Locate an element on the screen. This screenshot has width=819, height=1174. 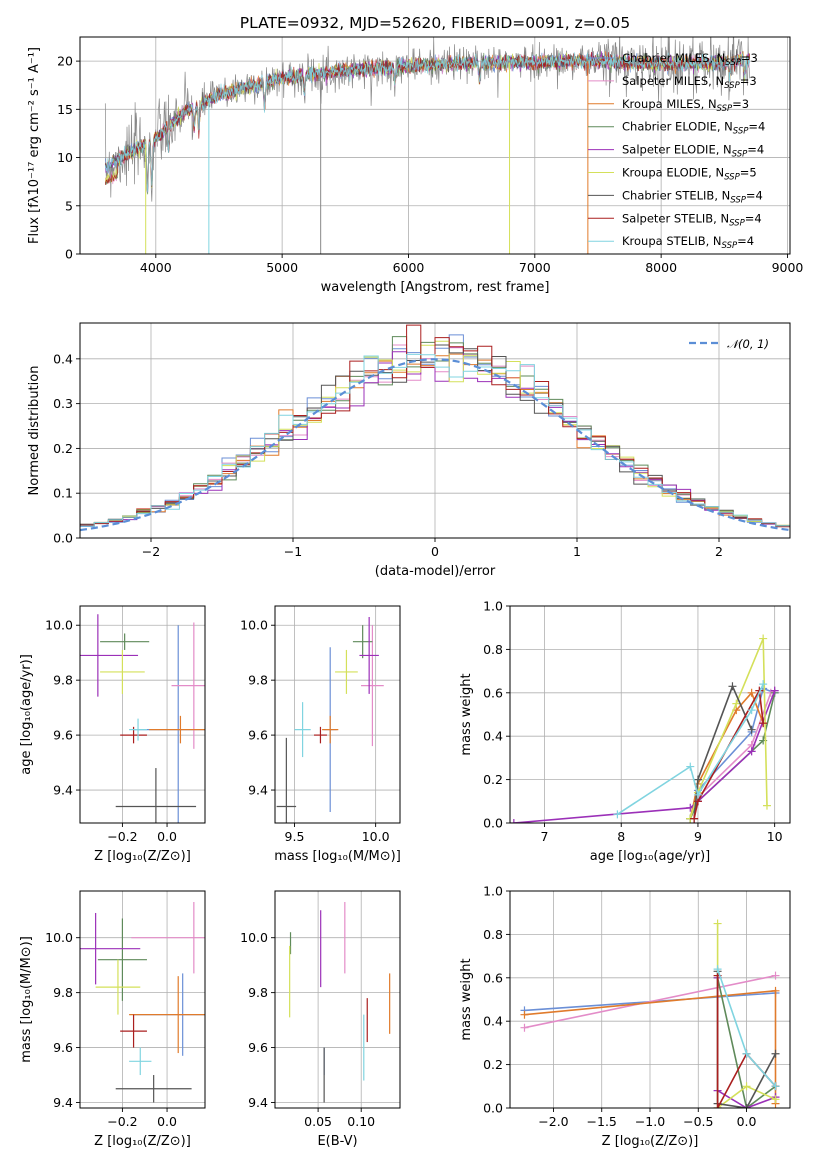
x-axis-label: mass [log₁₀(M/M⊙)] is located at coordinates (337, 856).